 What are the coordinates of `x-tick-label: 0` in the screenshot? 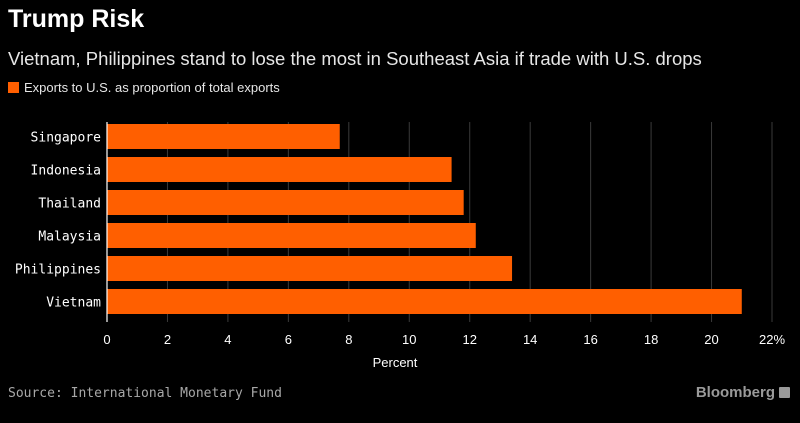 It's located at (106, 339).